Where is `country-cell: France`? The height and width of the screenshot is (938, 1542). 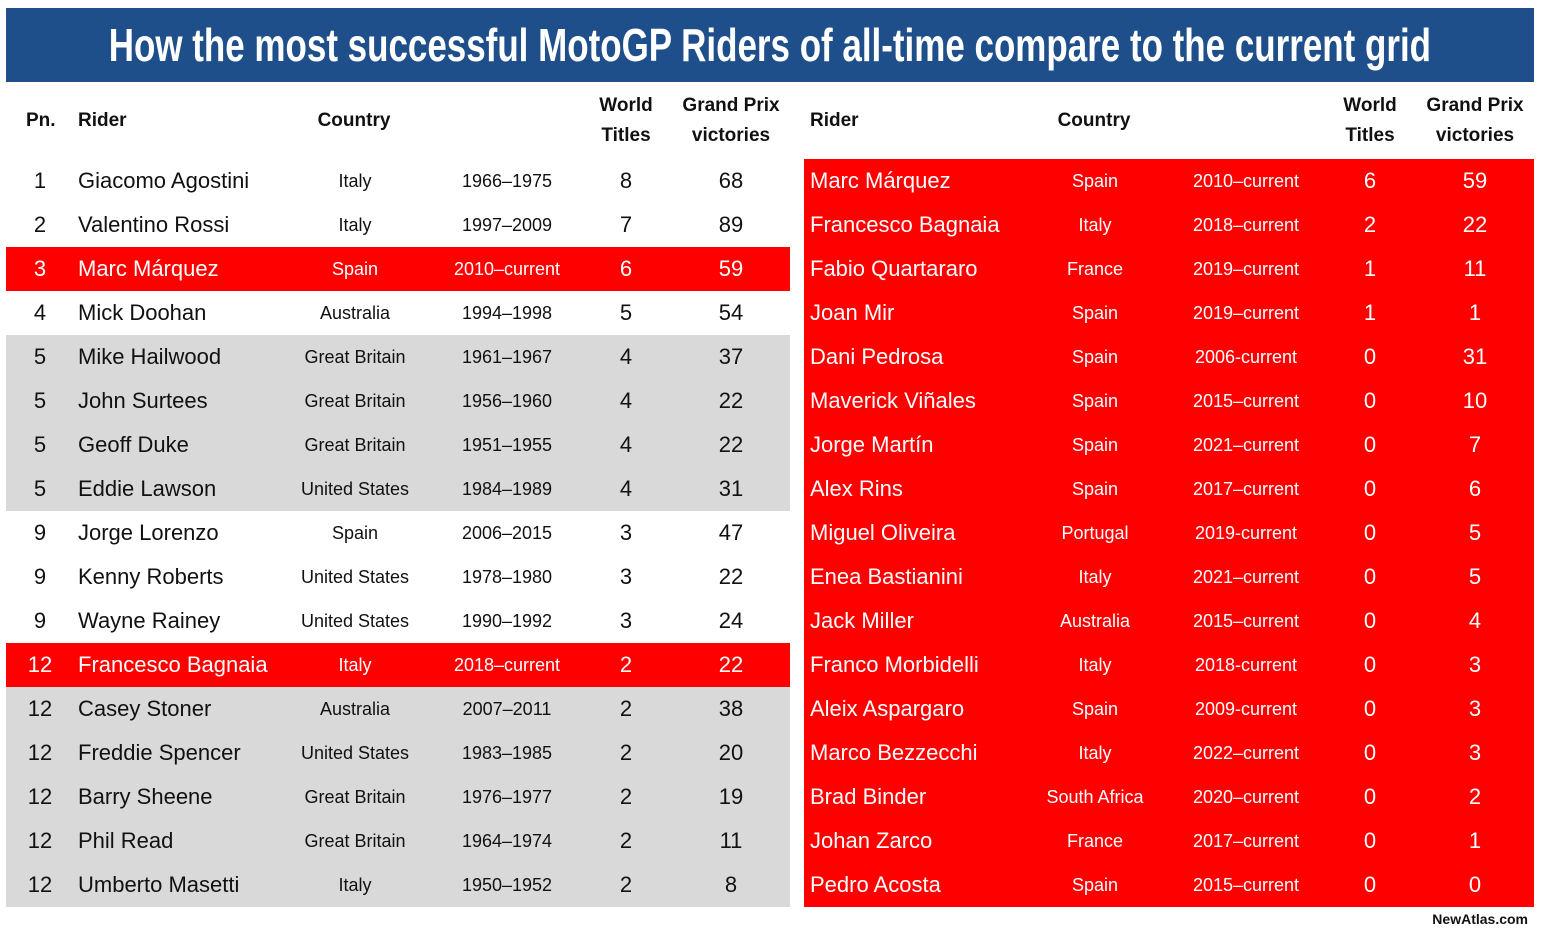
country-cell: France is located at coordinates (1095, 269).